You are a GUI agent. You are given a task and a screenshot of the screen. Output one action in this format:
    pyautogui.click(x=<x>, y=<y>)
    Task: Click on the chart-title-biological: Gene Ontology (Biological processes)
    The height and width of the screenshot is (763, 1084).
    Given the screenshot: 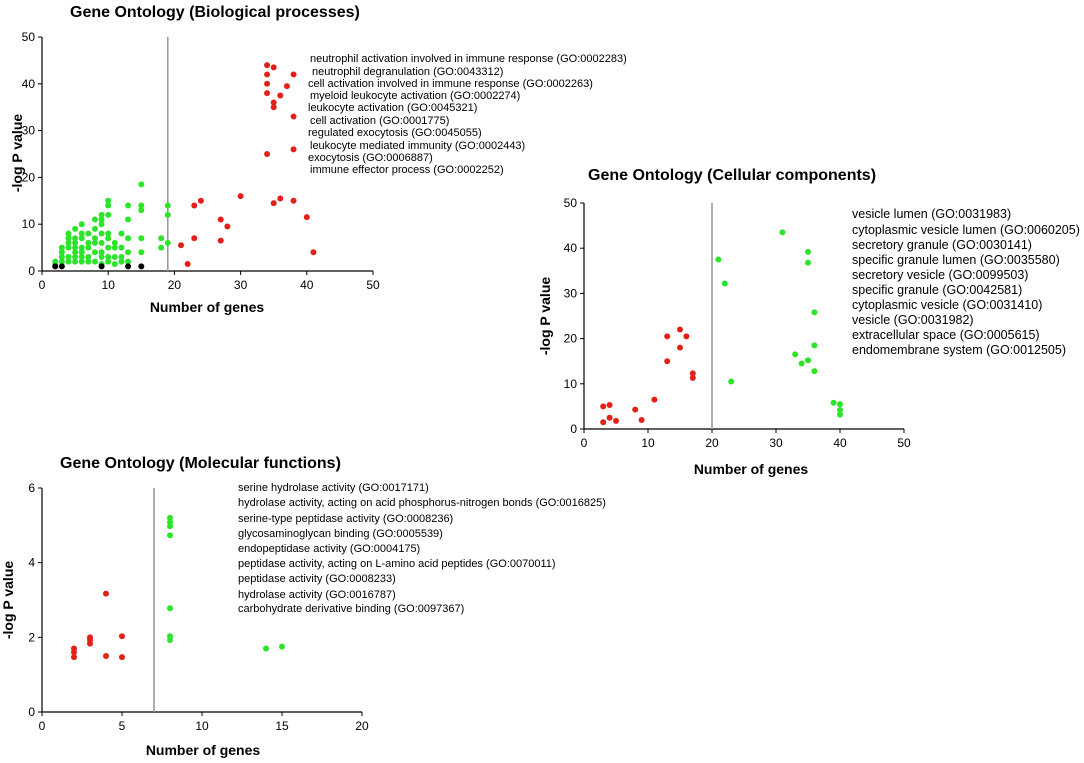 What is the action you would take?
    pyautogui.click(x=215, y=12)
    